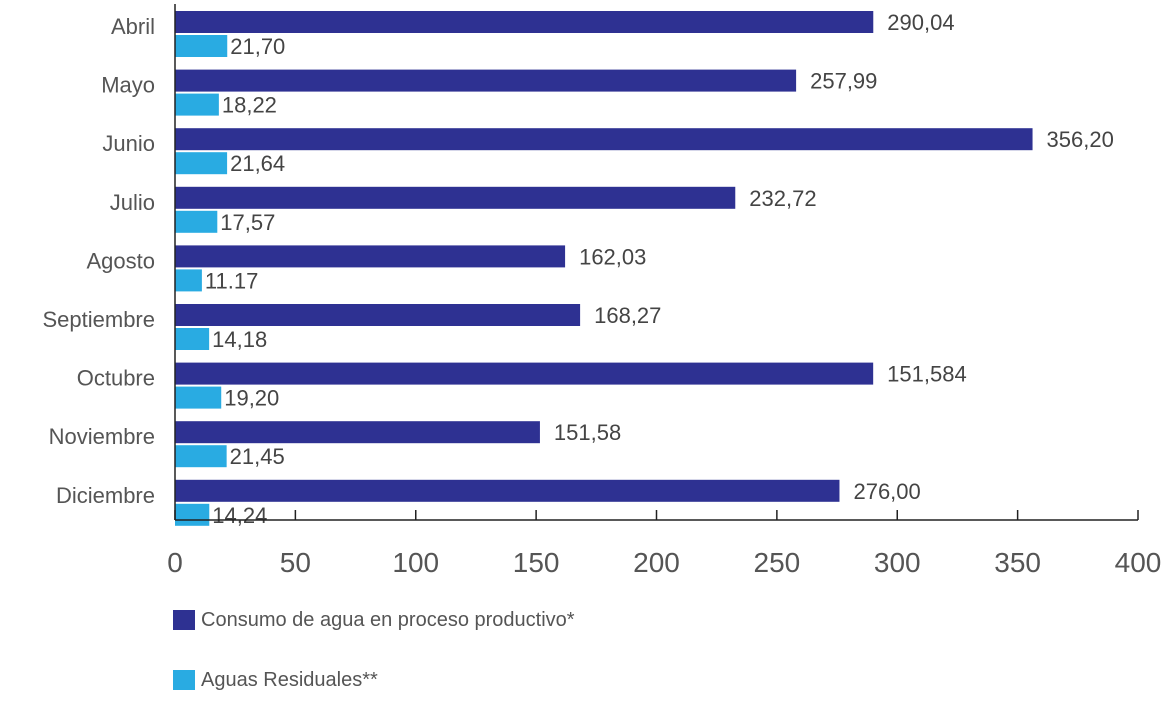 Image resolution: width=1171 pixels, height=728 pixels. Describe the element at coordinates (121, 260) in the screenshot. I see `category-label-agosto: Agosto` at that location.